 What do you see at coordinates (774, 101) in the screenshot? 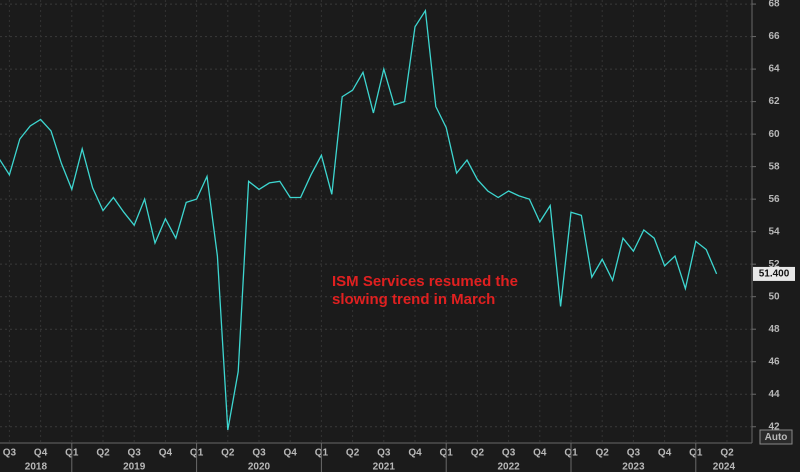
I see `y-tick-label: 62` at bounding box center [774, 101].